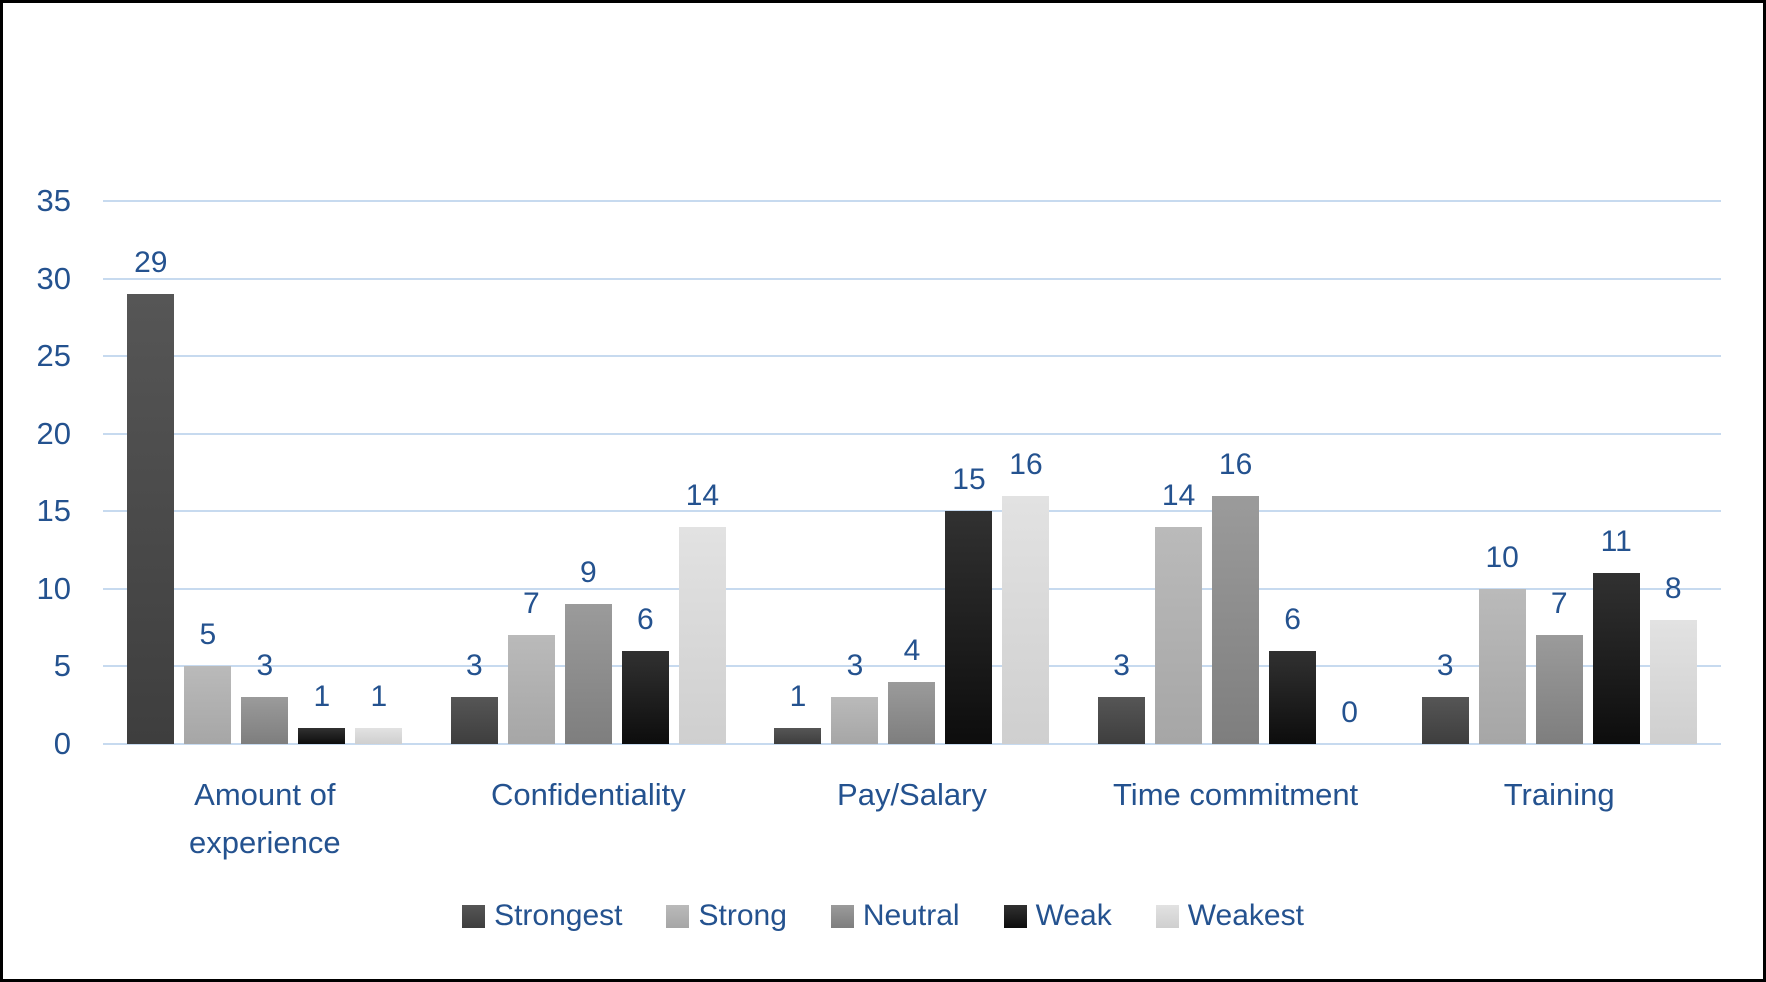 The height and width of the screenshot is (982, 1766). I want to click on legend-label: Weak, so click(1073, 915).